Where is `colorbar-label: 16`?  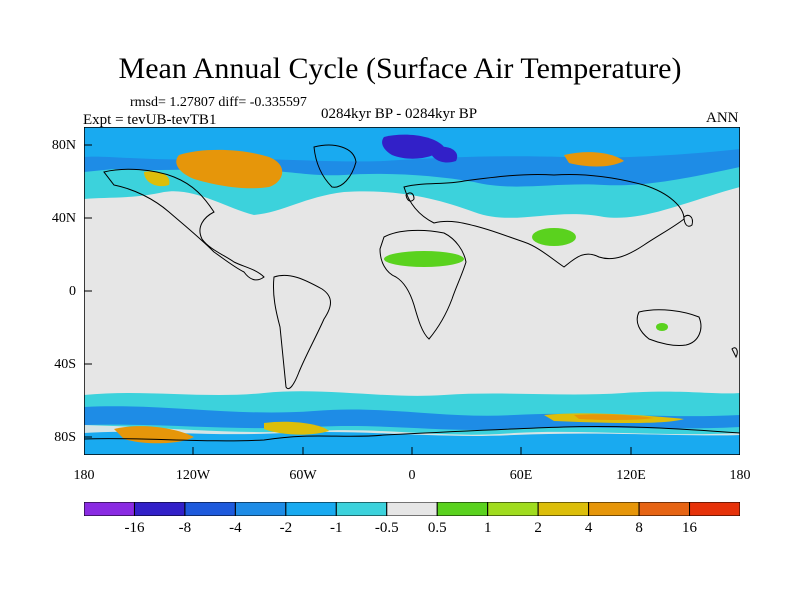 colorbar-label: 16 is located at coordinates (690, 528).